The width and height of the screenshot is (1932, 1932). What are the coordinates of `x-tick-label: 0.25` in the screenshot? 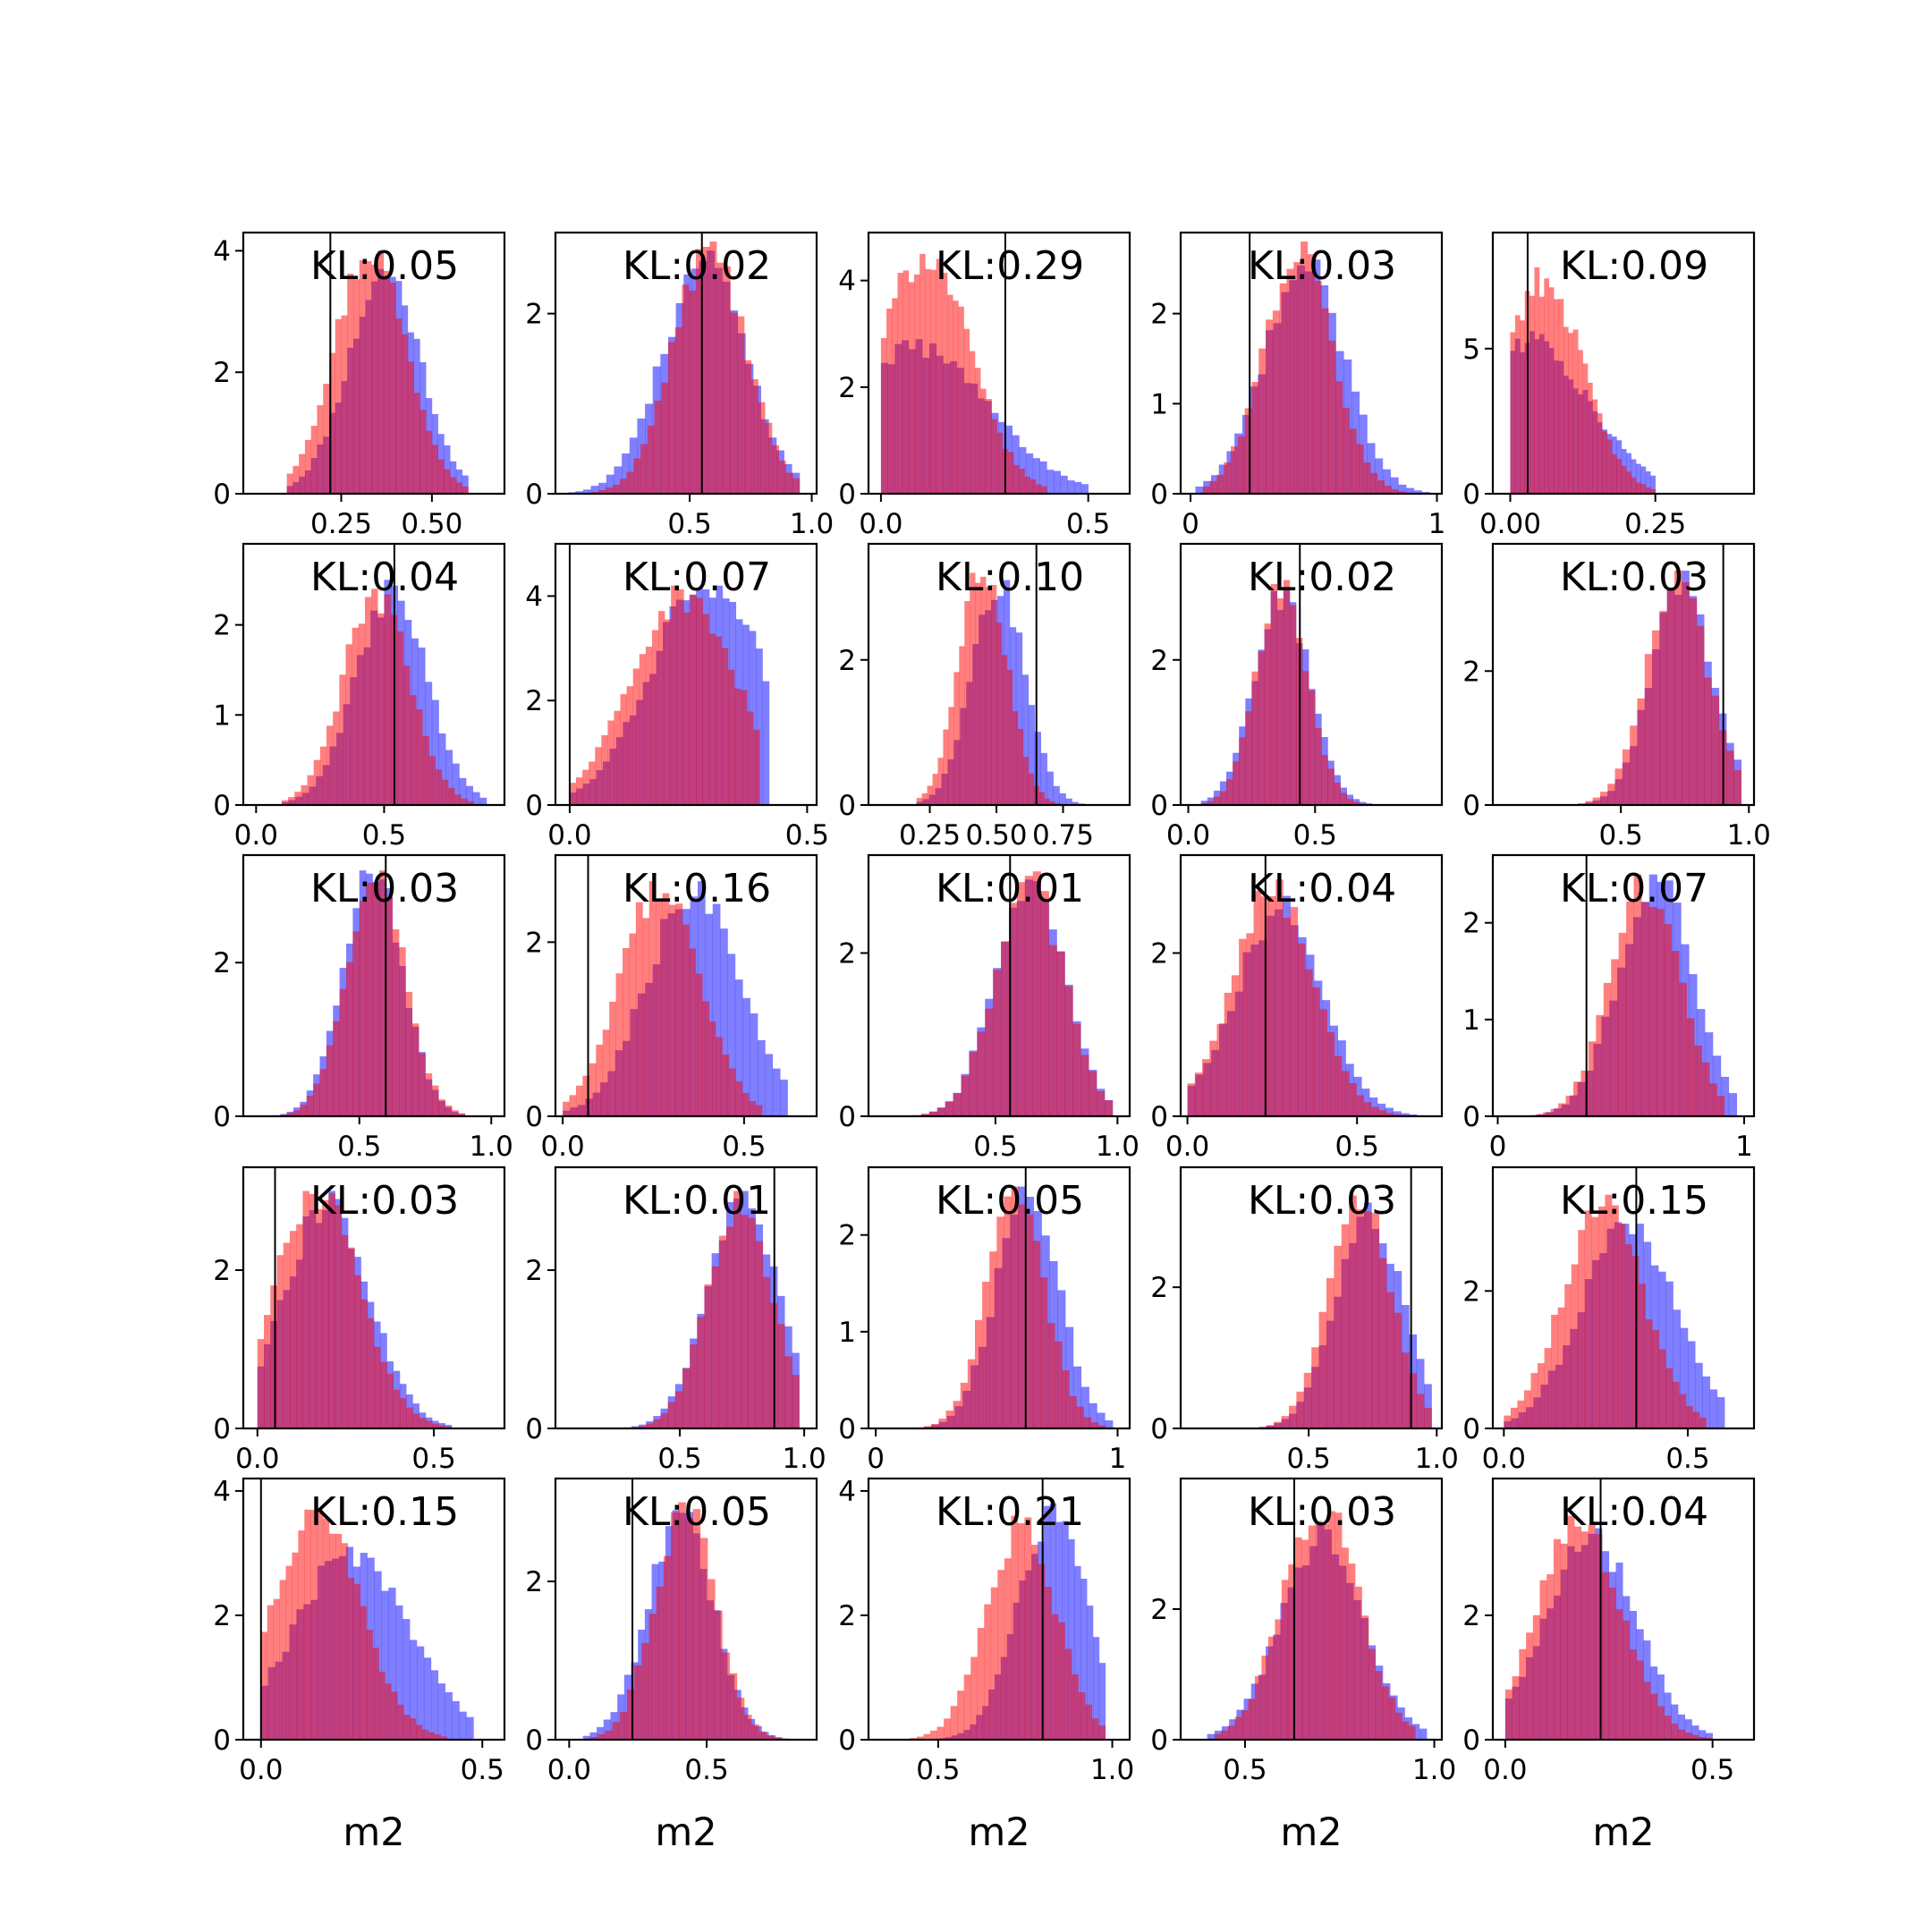 It's located at (1655, 524).